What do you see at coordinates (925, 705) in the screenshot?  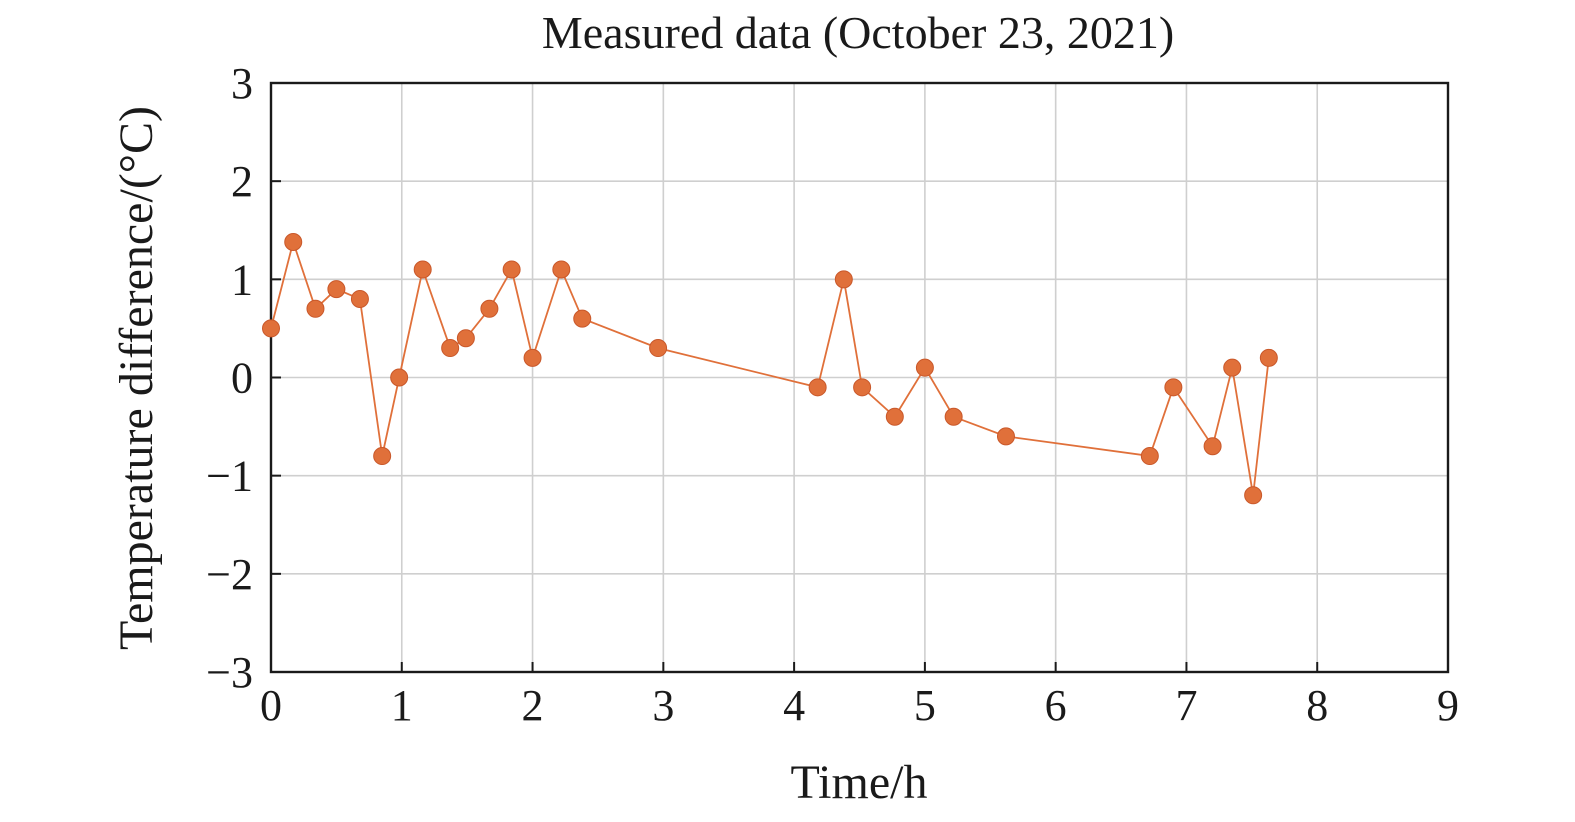 I see `x-tick-label: 5` at bounding box center [925, 705].